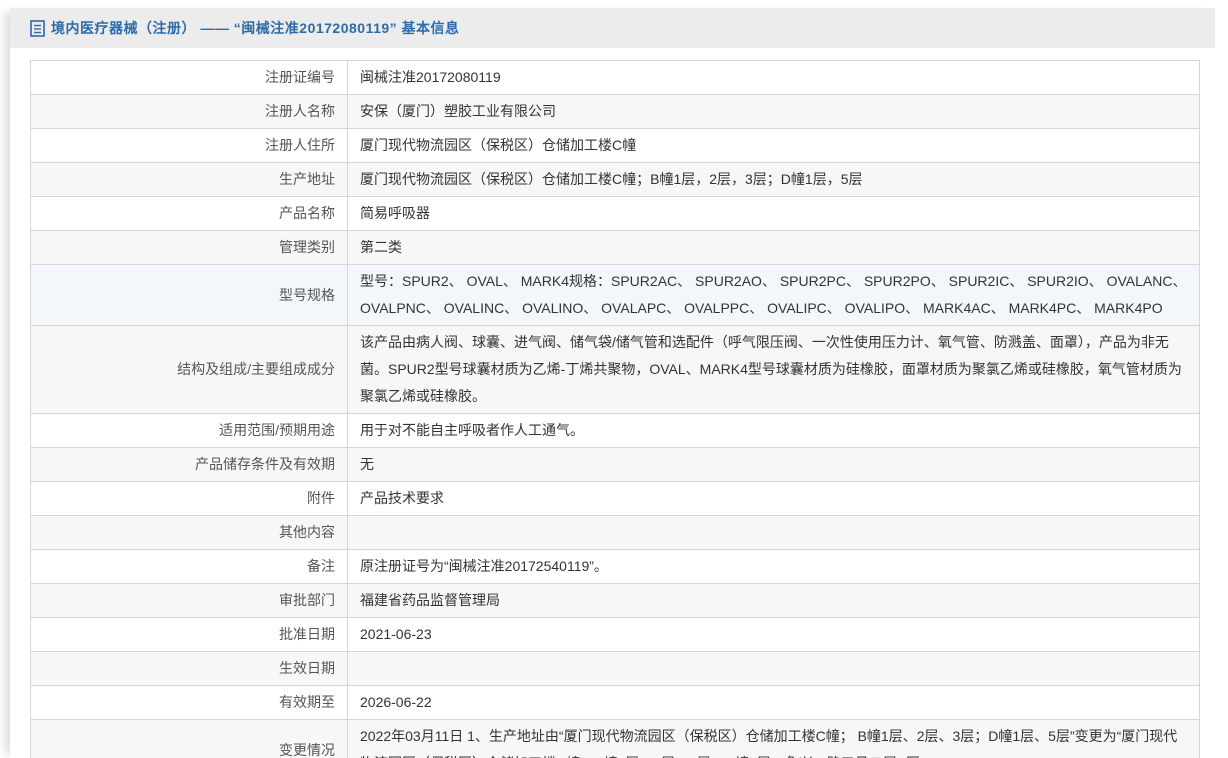 The height and width of the screenshot is (758, 1228). I want to click on table-row: 生效日期, so click(615, 668).